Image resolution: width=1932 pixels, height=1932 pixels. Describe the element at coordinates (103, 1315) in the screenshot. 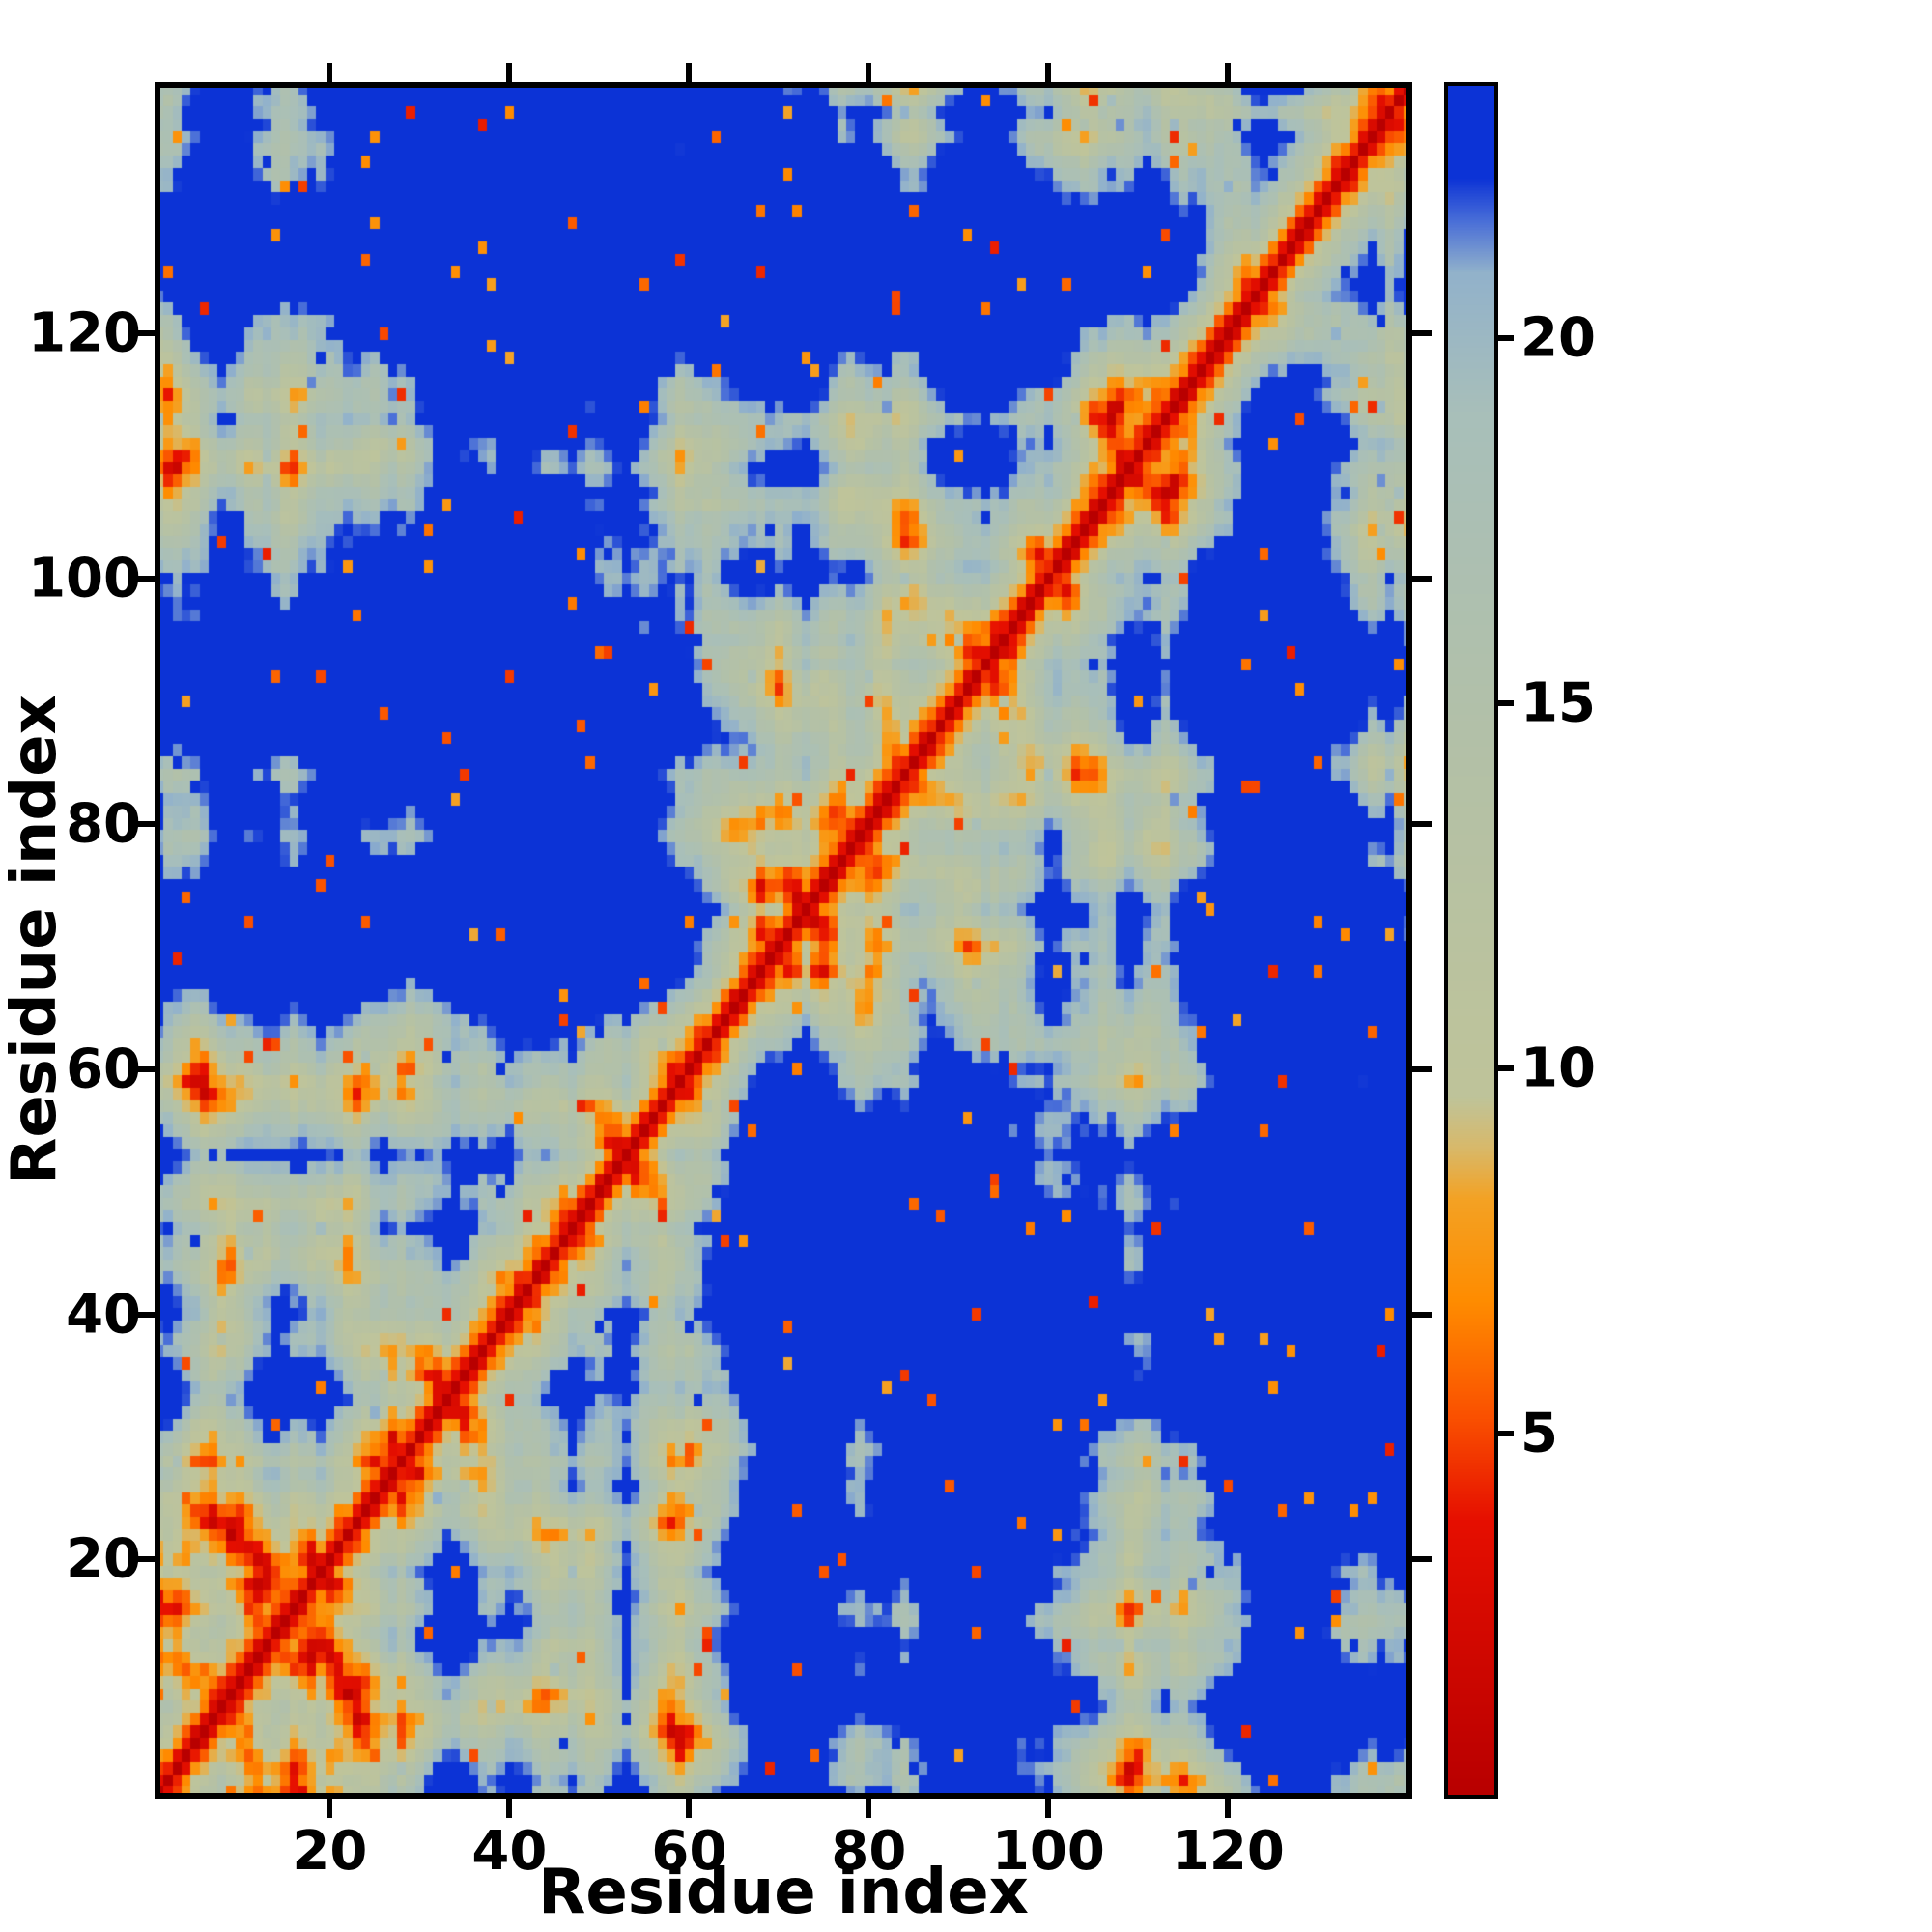

I see `y-tick-label: 40` at that location.